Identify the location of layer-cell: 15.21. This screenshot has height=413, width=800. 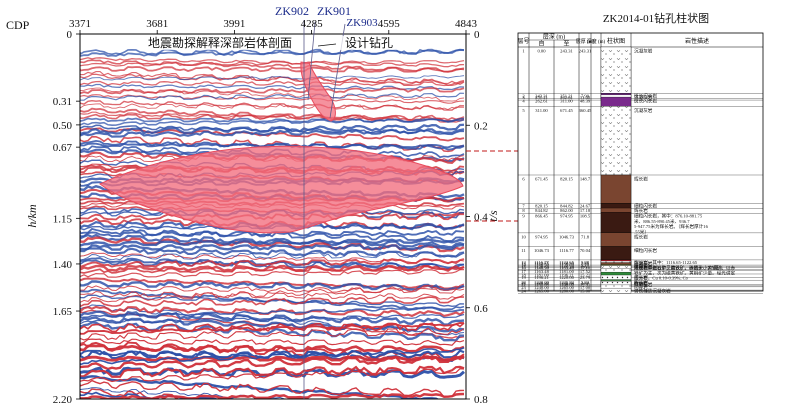
(585, 274).